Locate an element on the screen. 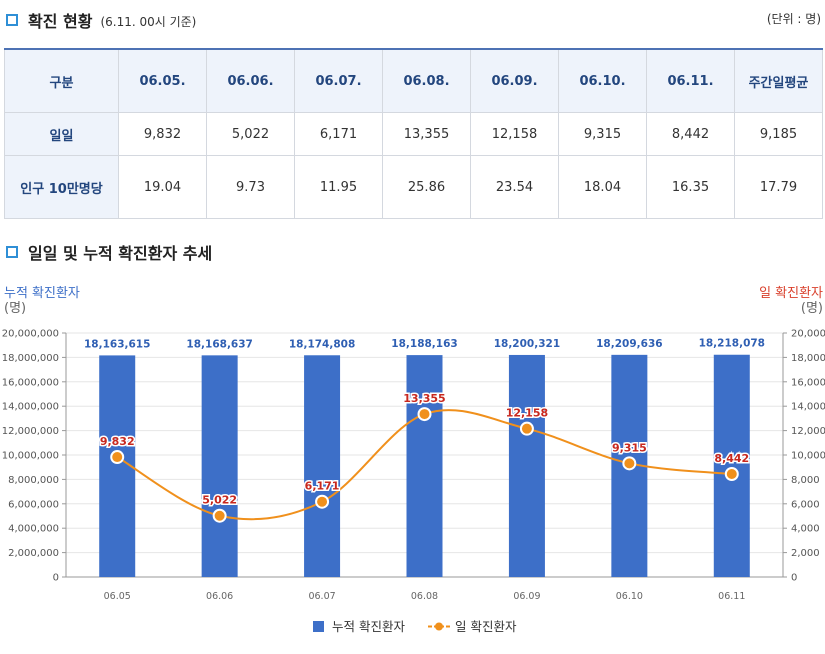 The image size is (825, 654). bar-cumulative-06.07 is located at coordinates (322, 466).